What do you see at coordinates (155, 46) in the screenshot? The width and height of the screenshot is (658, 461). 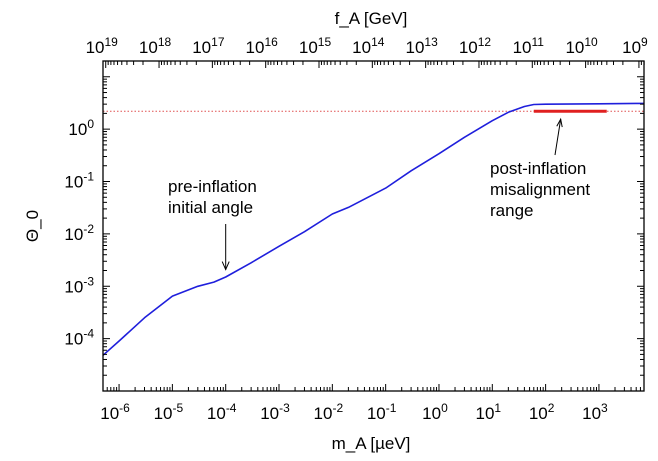 I see `top-tick-label: 1018` at bounding box center [155, 46].